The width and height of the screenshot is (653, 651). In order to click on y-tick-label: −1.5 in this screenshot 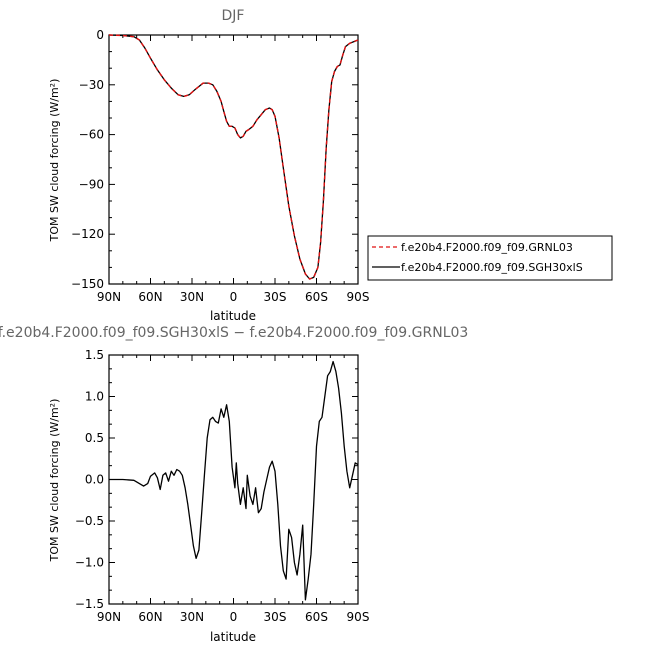, I will do `click(89, 604)`.